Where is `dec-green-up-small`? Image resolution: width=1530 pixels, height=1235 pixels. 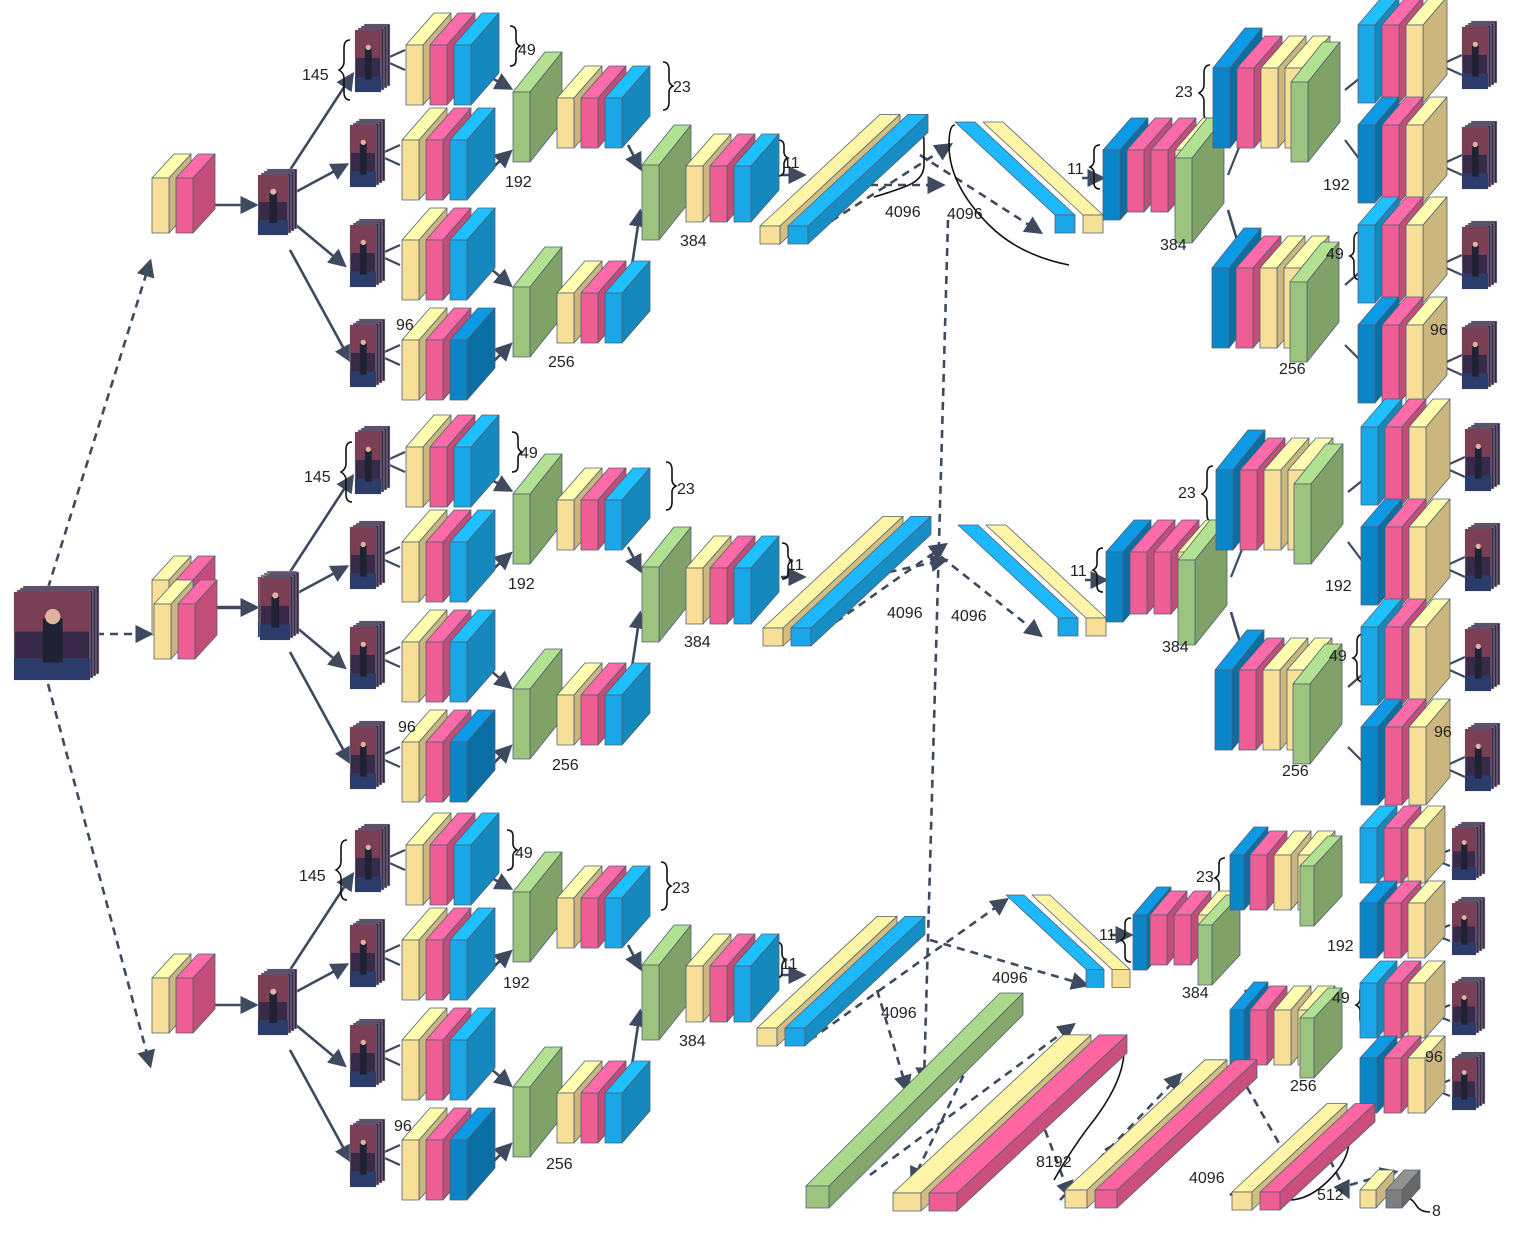
dec-green-up-small is located at coordinates (1321, 881).